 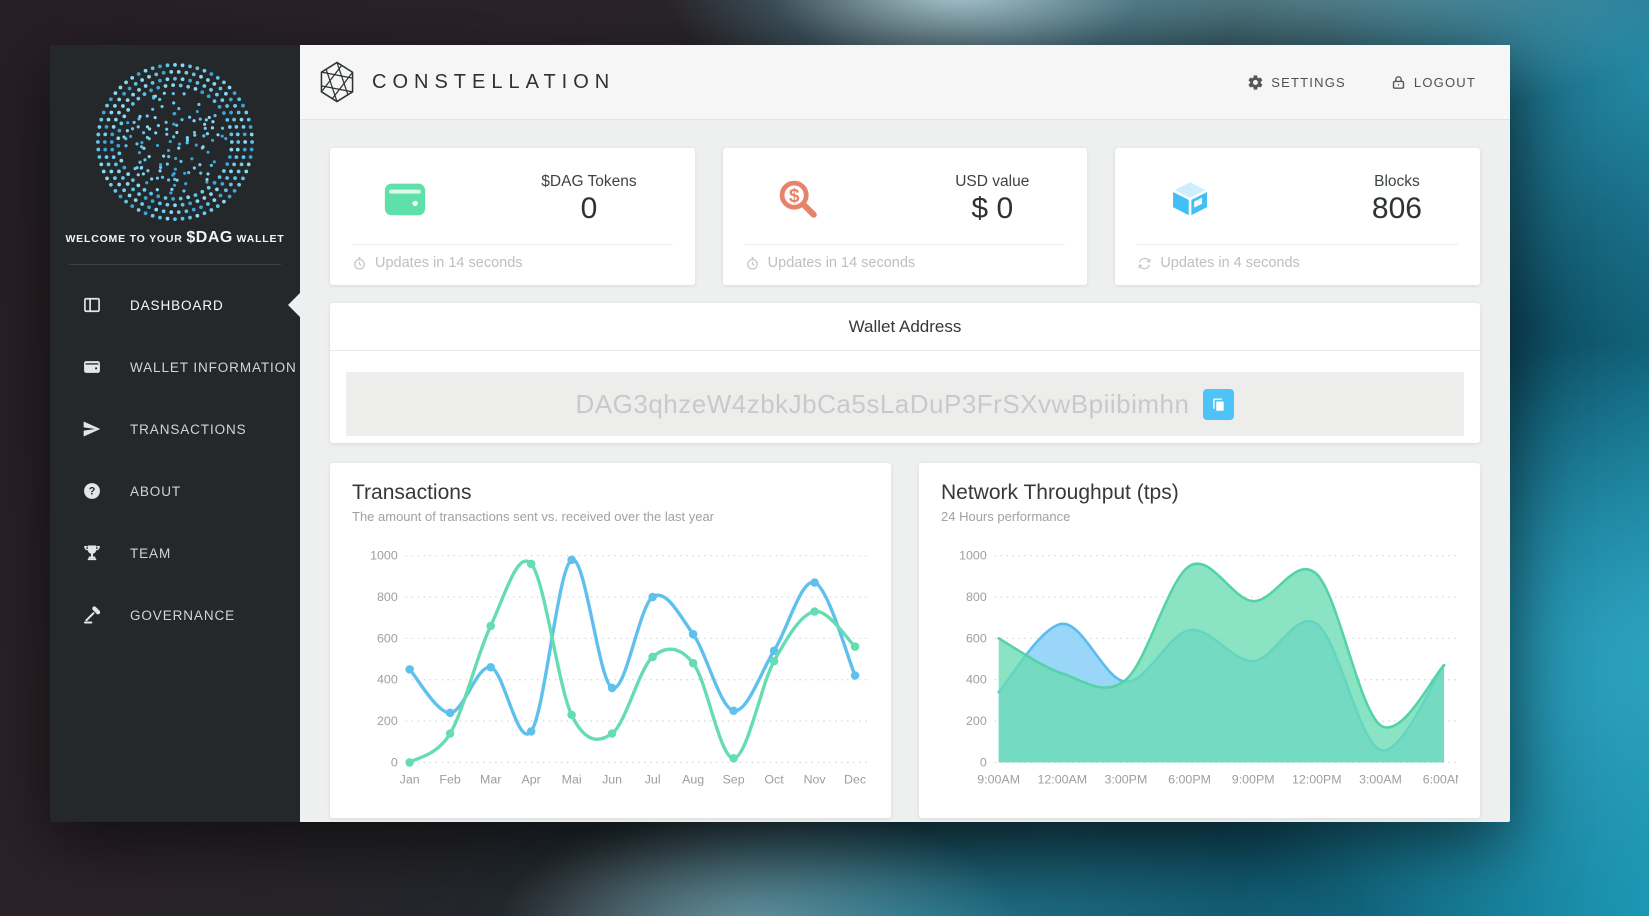 I want to click on svg-text: 400, so click(x=387, y=680).